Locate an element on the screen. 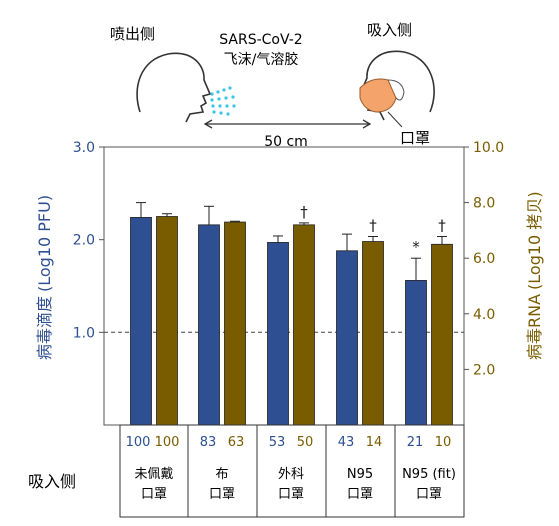  mask-name-4b: 口罩 is located at coordinates (429, 494).